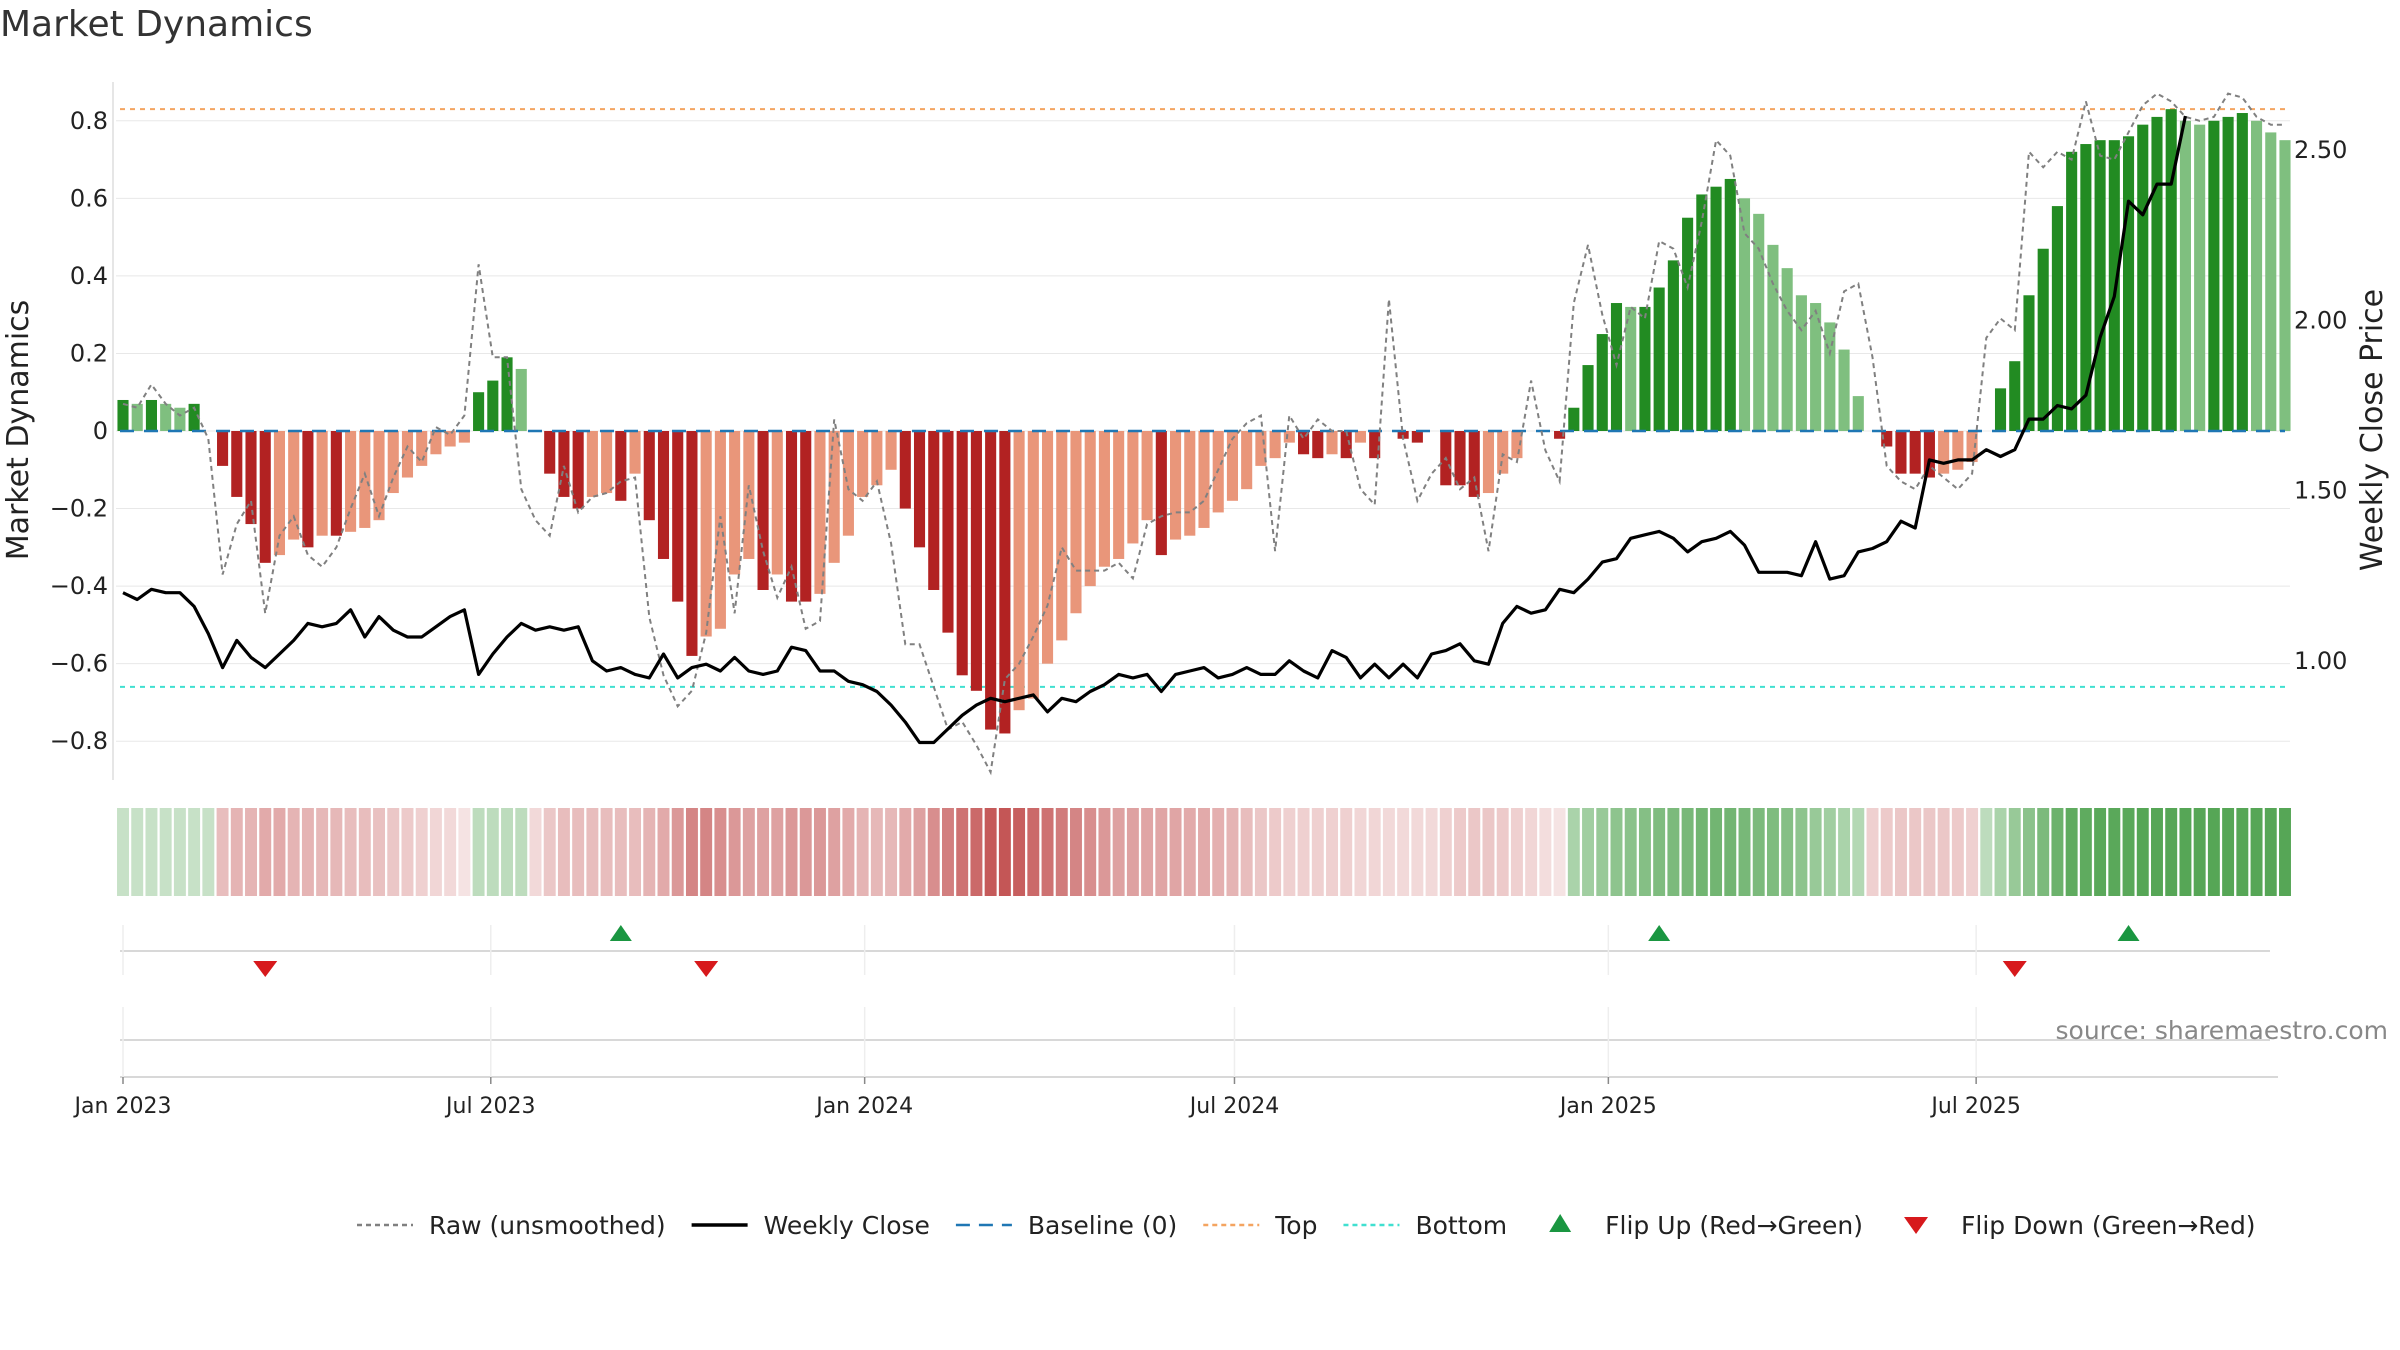  Describe the element at coordinates (89, 353) in the screenshot. I see `y-tick-label: 0.2` at that location.